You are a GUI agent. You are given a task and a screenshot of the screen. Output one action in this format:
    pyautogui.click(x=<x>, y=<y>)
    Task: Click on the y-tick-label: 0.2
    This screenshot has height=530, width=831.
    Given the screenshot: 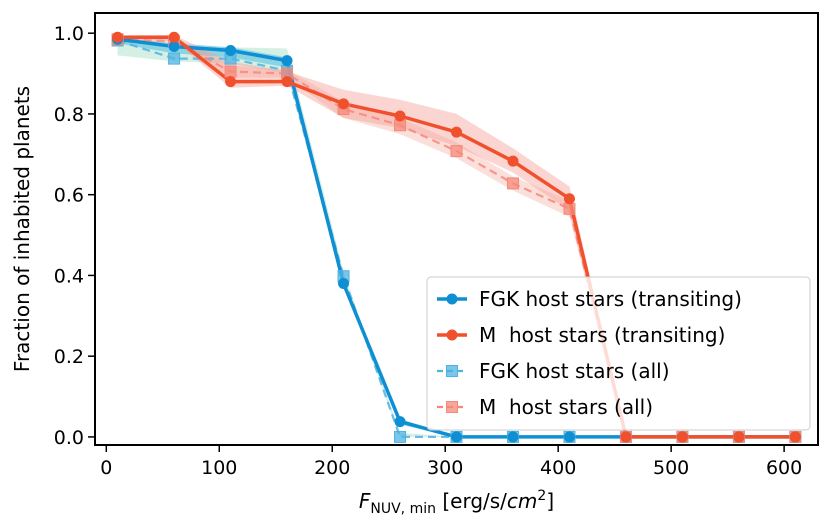 What is the action you would take?
    pyautogui.click(x=69, y=357)
    